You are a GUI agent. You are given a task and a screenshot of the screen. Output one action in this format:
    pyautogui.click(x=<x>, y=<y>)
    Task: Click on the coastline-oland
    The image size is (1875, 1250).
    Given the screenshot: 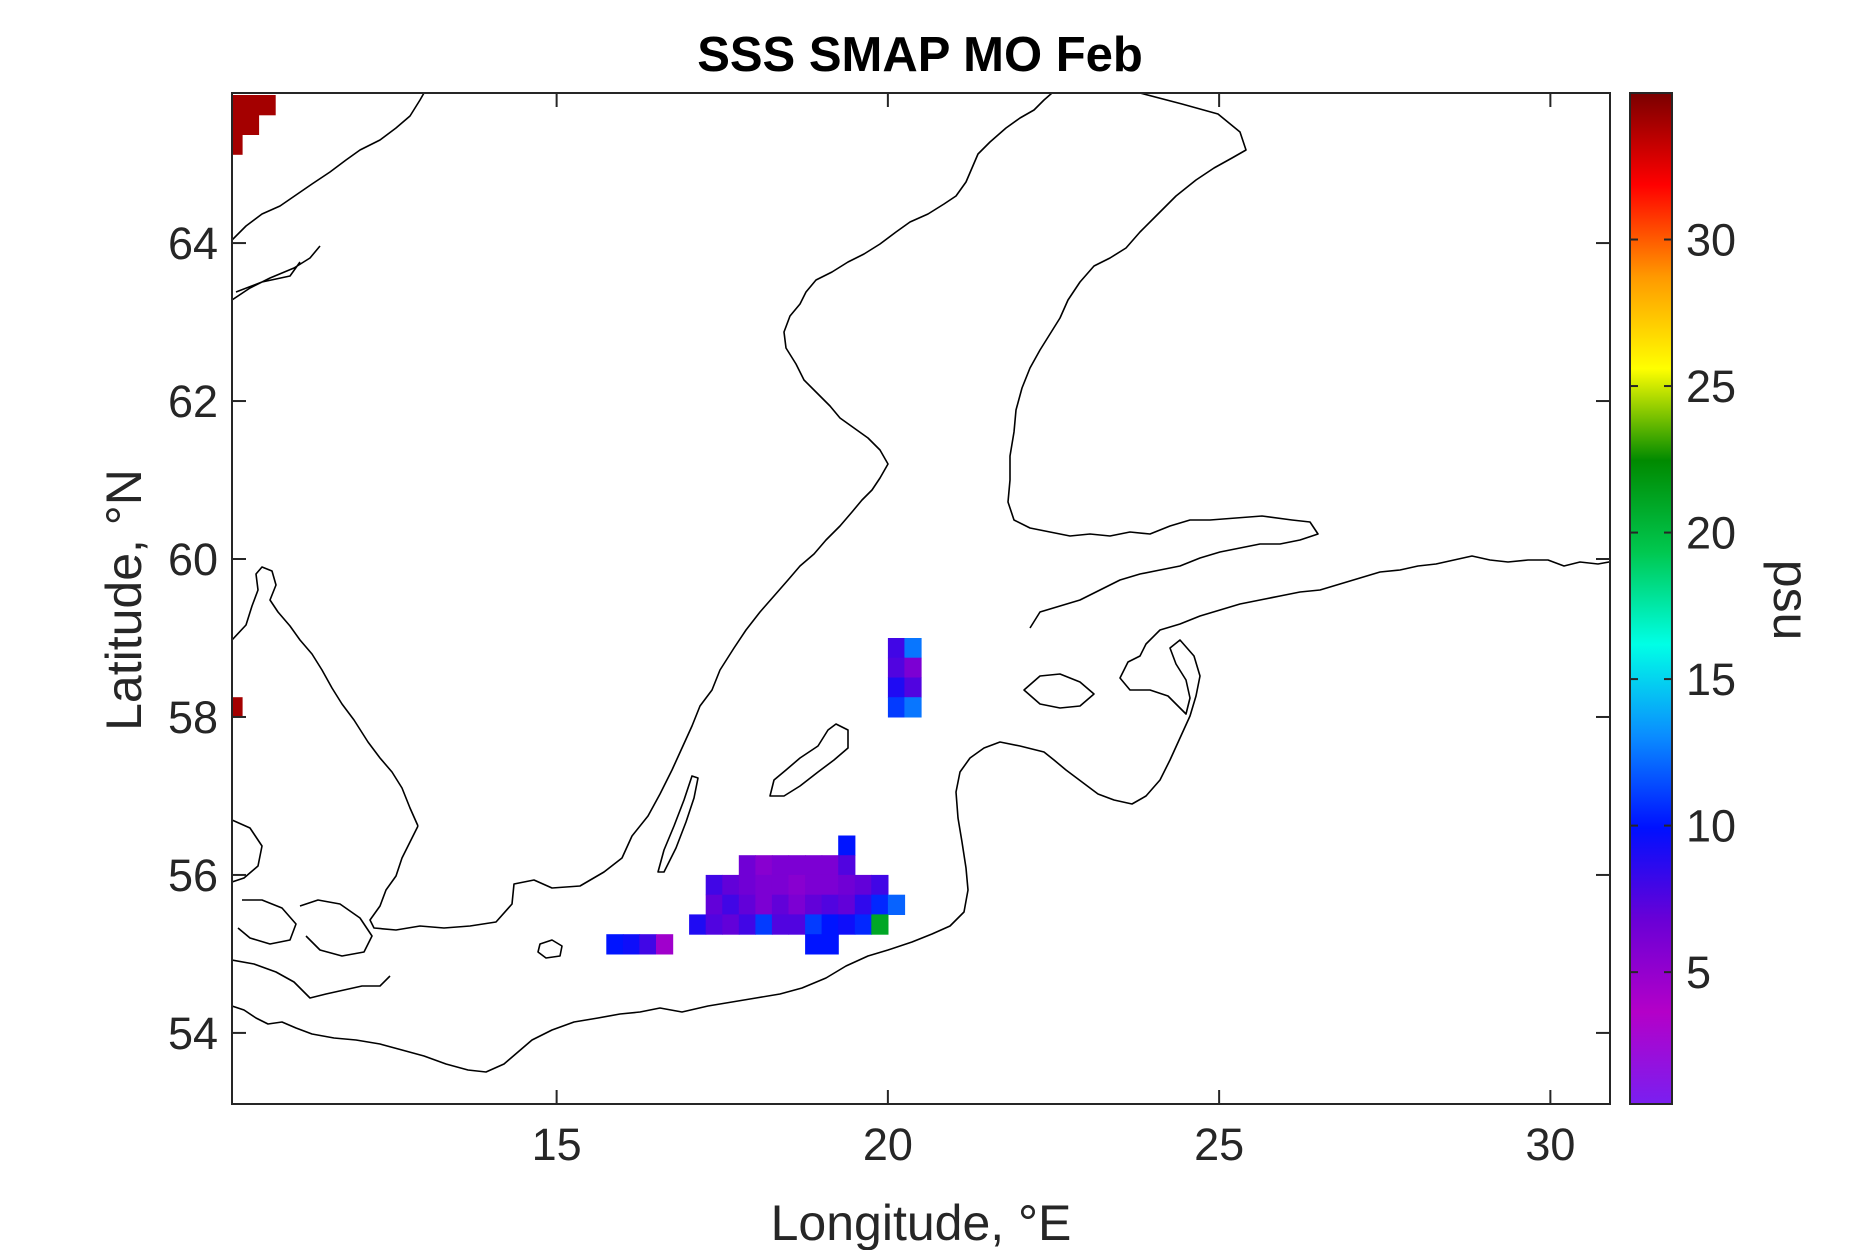 What is the action you would take?
    pyautogui.click(x=678, y=824)
    